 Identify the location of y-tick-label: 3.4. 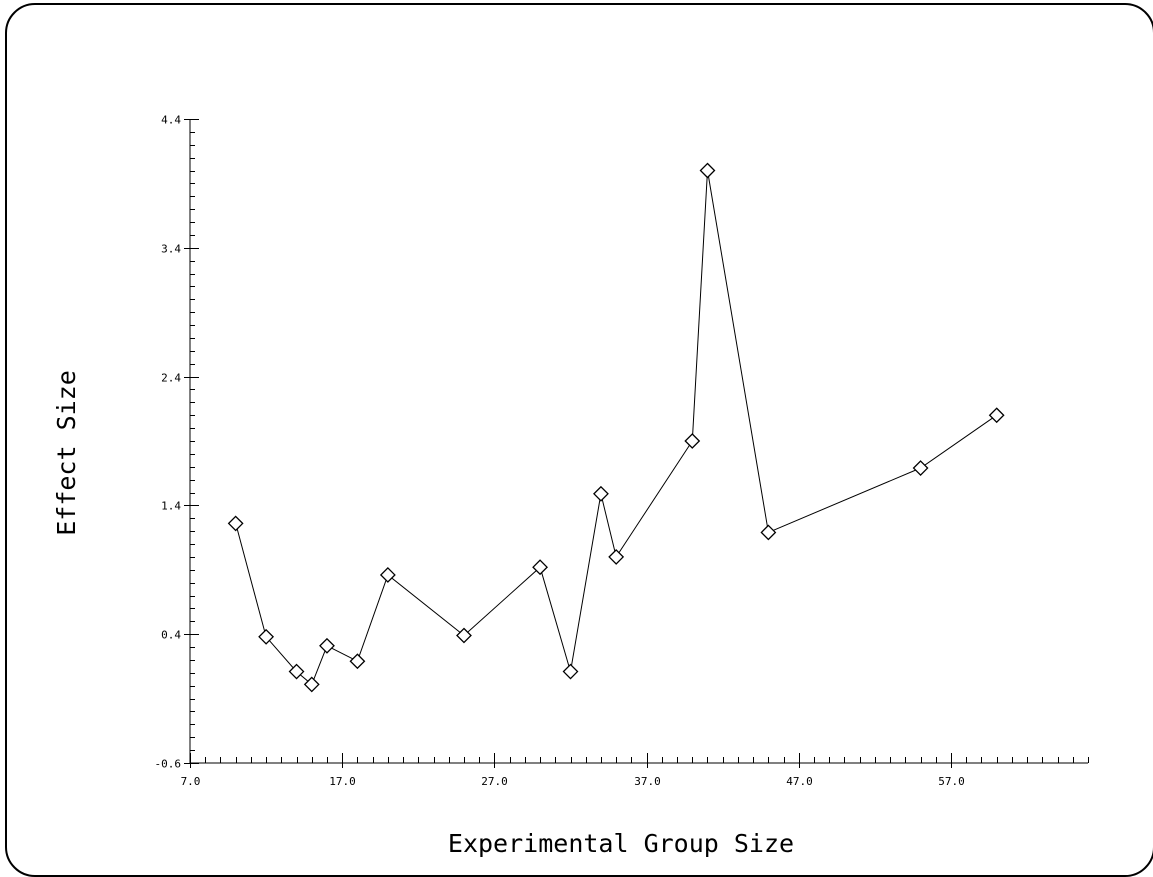
(171, 249).